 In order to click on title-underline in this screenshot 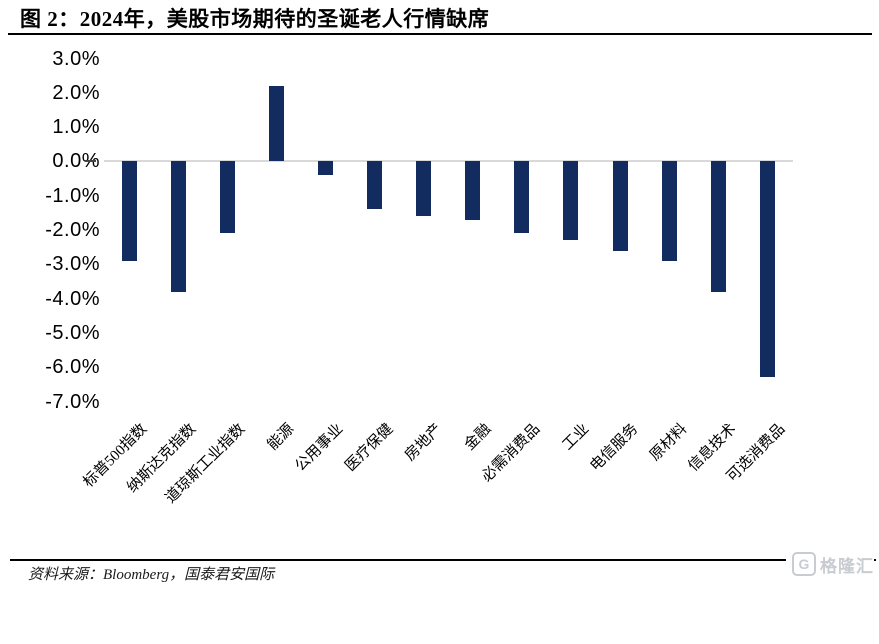, I will do `click(440, 34)`.